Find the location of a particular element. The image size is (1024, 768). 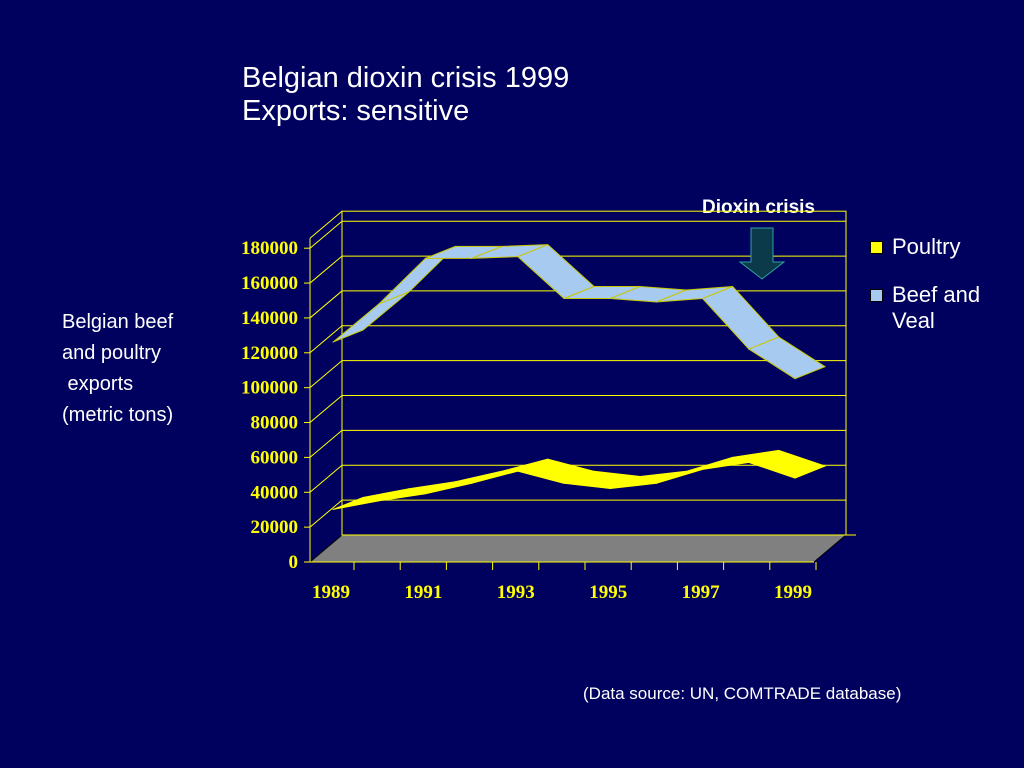

y-tick-label: 20000 is located at coordinates (275, 527).